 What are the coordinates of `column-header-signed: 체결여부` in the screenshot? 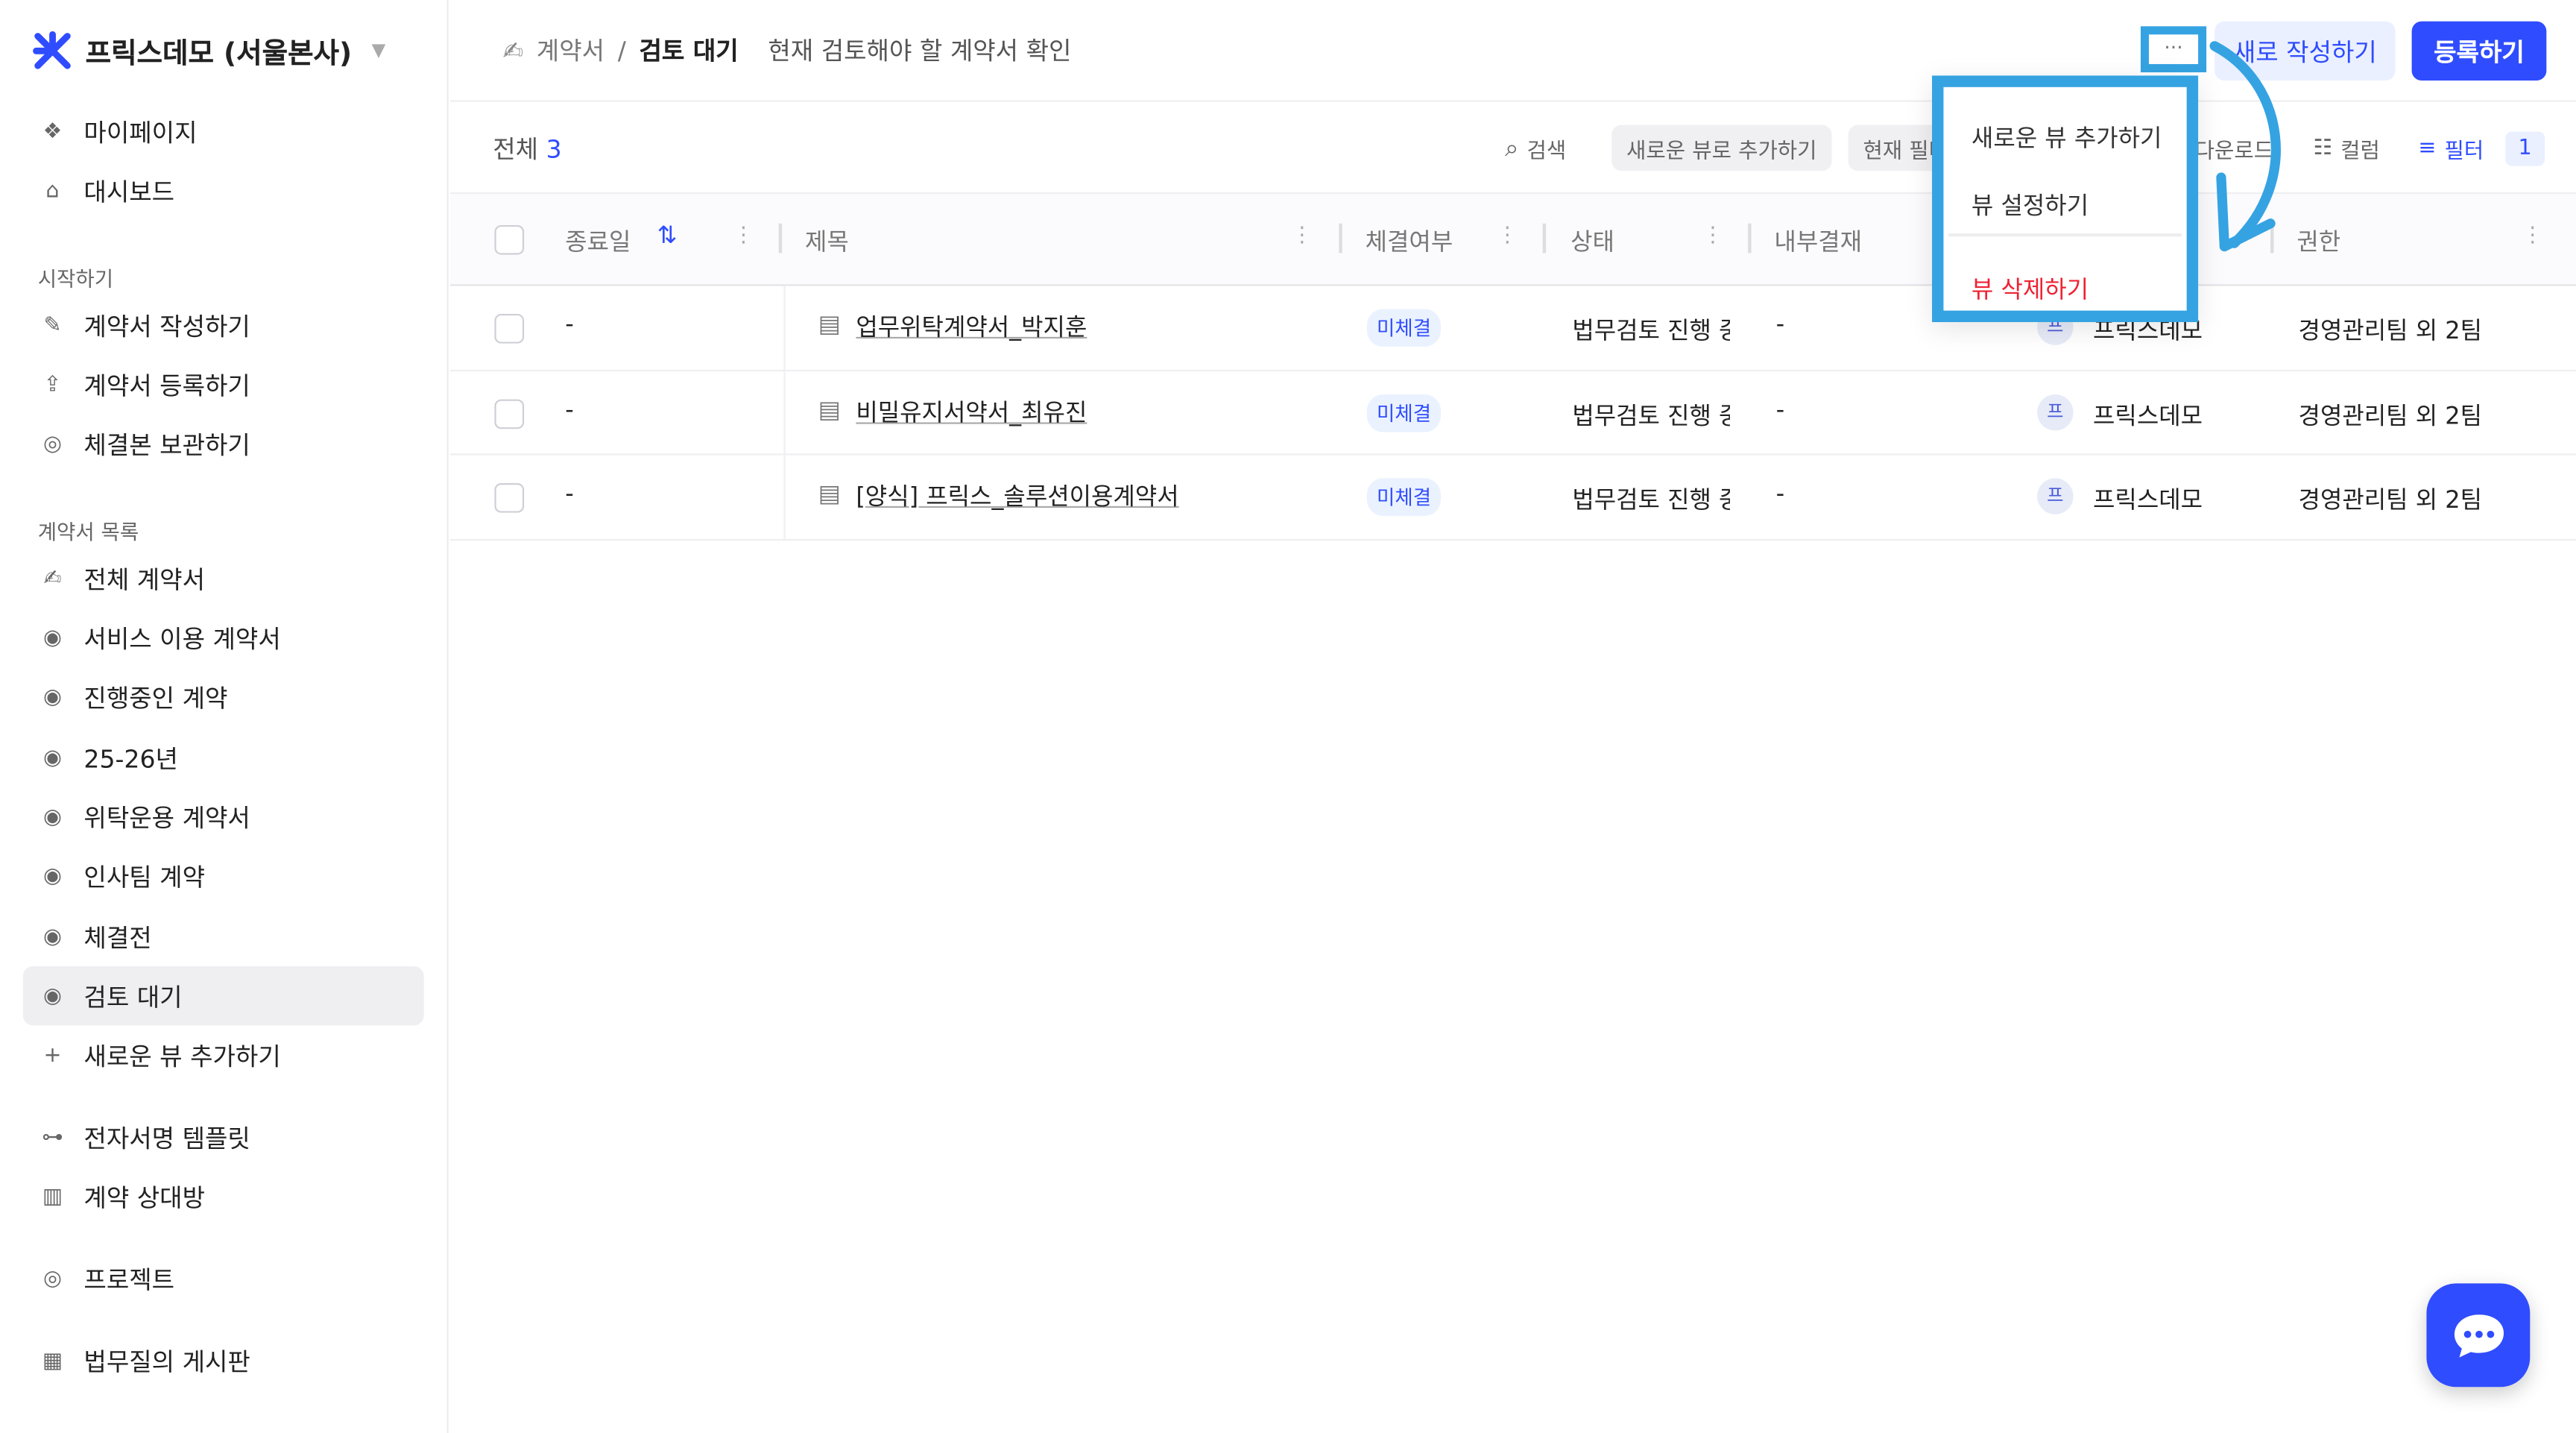 It's located at (1409, 243).